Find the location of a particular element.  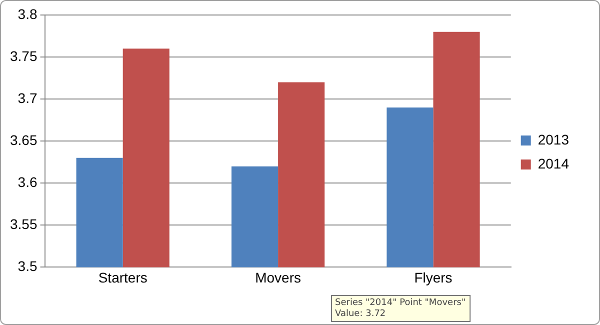

x-tick-label: Flyers is located at coordinates (433, 277).